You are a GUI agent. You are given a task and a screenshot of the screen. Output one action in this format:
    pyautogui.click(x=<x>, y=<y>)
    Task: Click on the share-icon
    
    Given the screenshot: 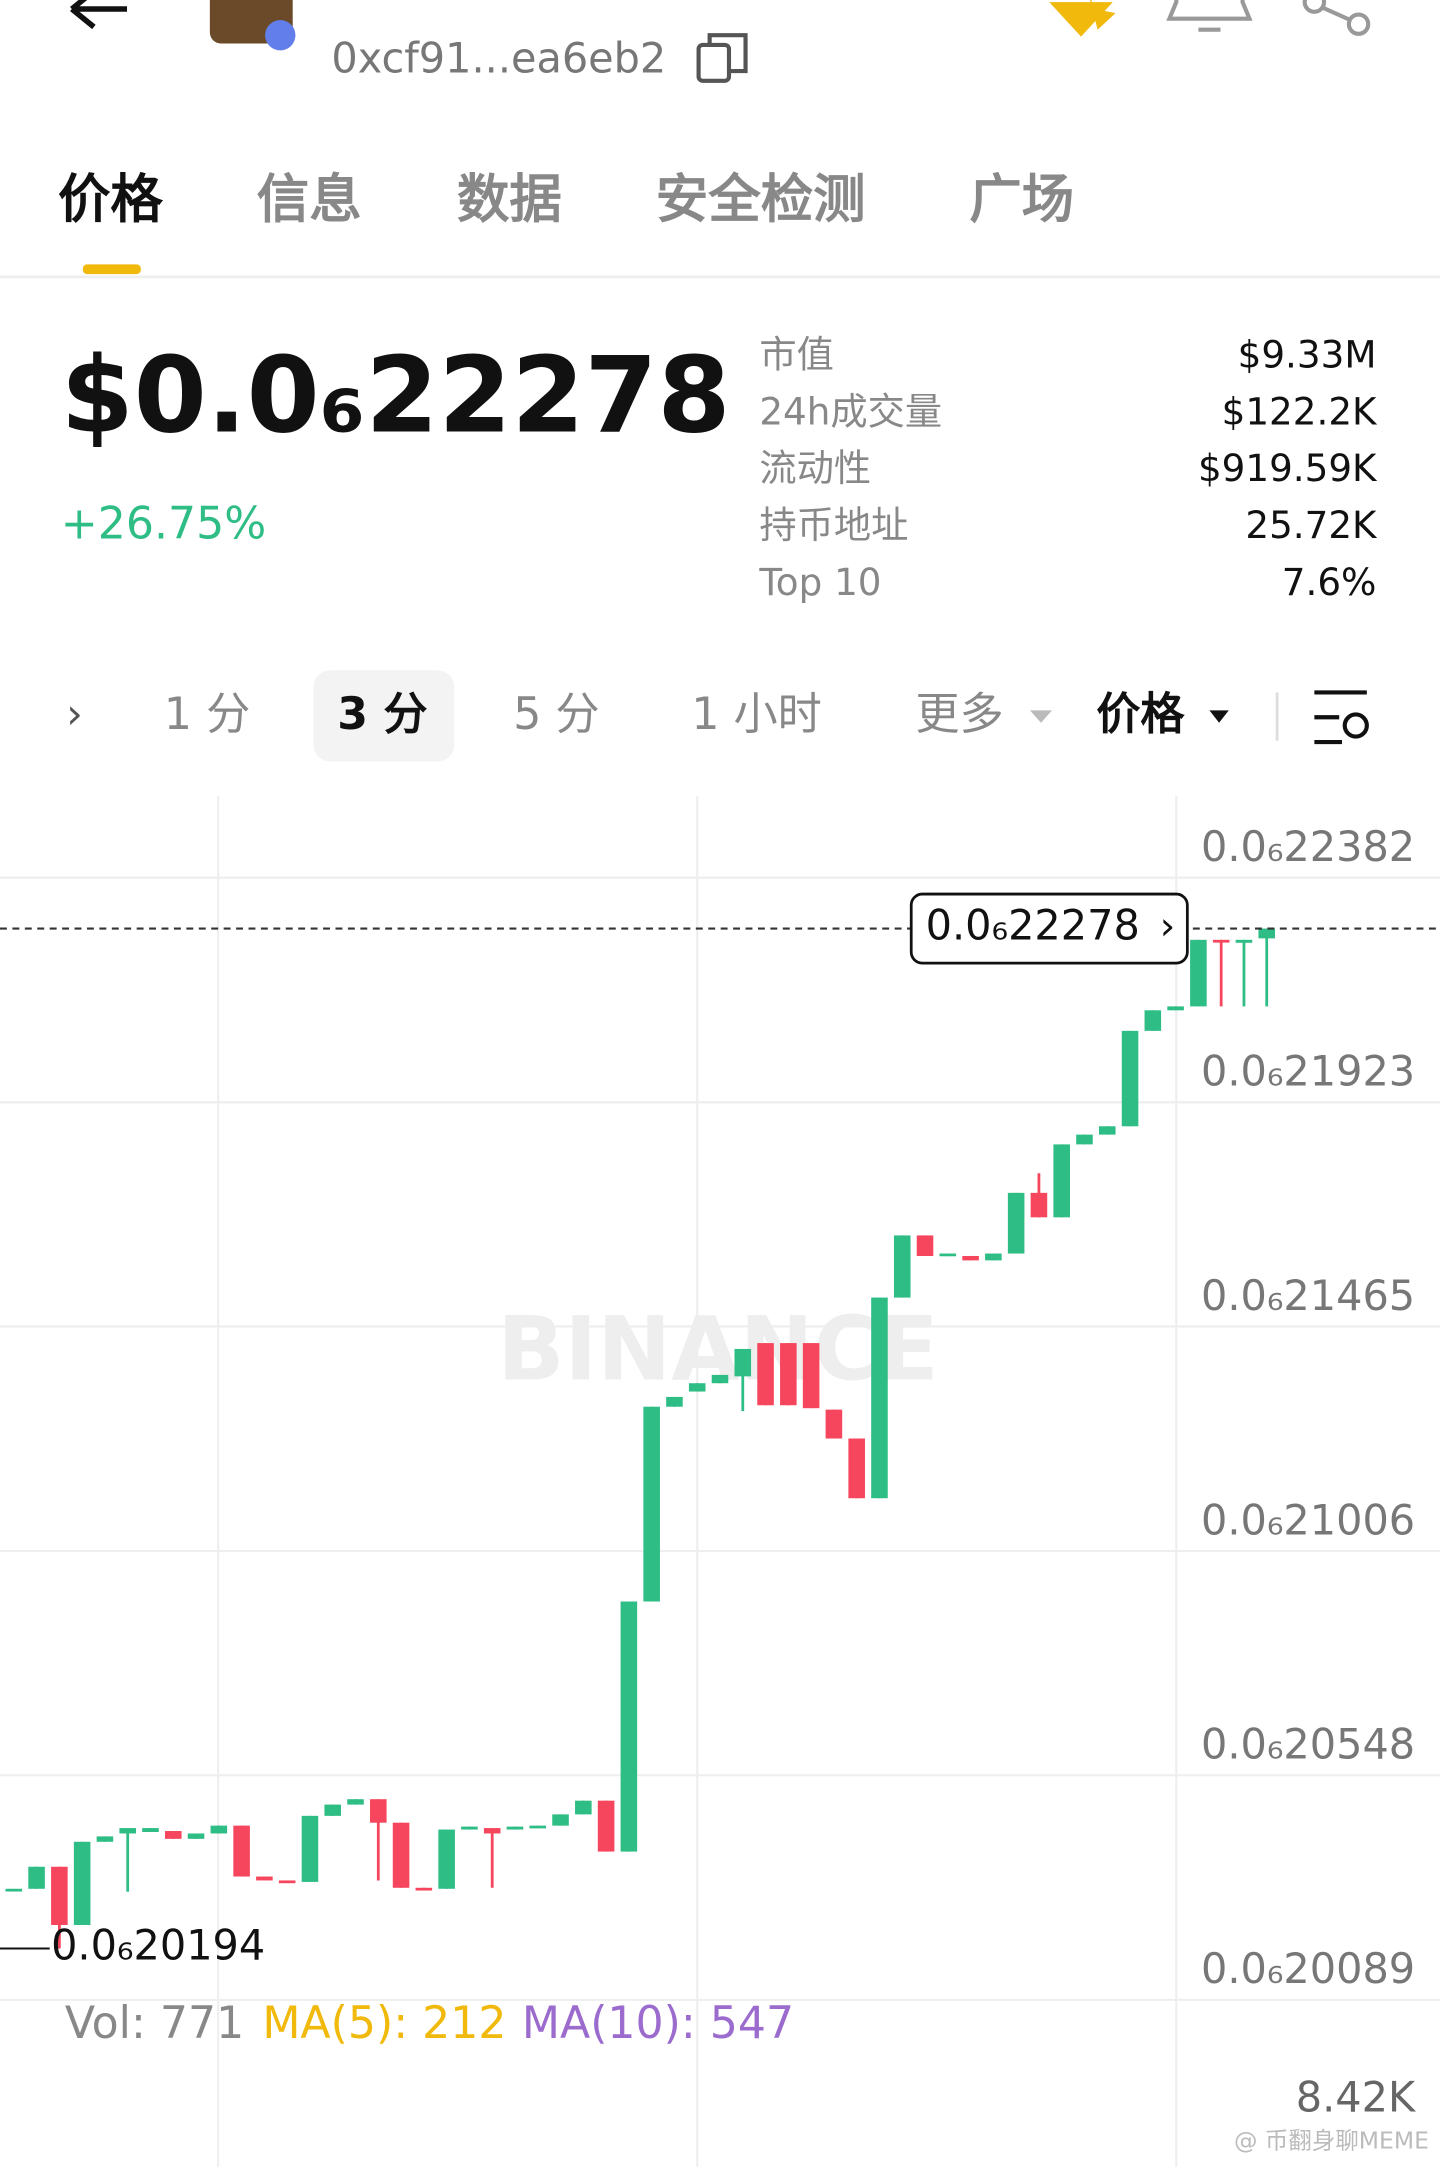 What is the action you would take?
    pyautogui.click(x=1336, y=18)
    